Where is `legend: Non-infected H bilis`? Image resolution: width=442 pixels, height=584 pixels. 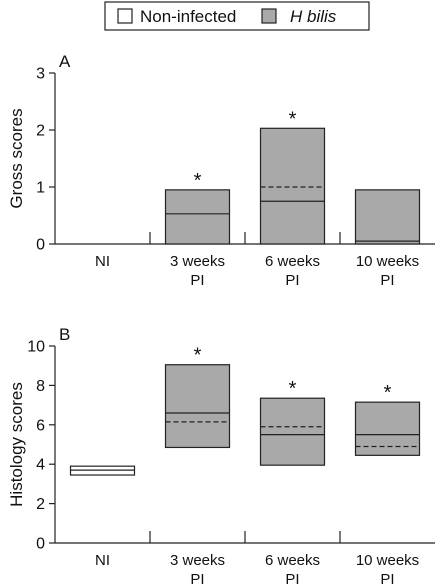
legend: Non-infected H bilis is located at coordinates (237, 16).